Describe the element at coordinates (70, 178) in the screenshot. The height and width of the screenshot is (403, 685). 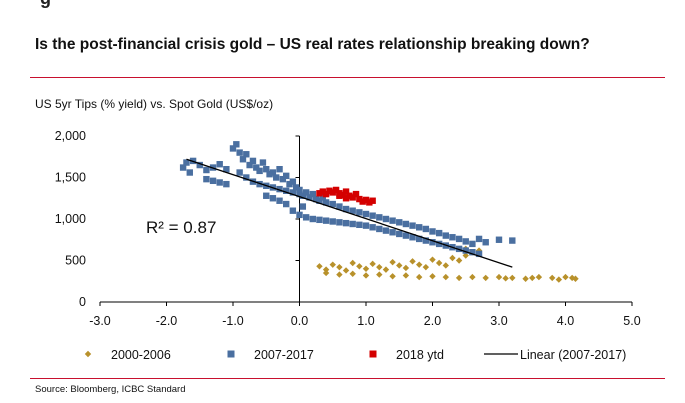
I see `y-tick-label: 1,500` at that location.